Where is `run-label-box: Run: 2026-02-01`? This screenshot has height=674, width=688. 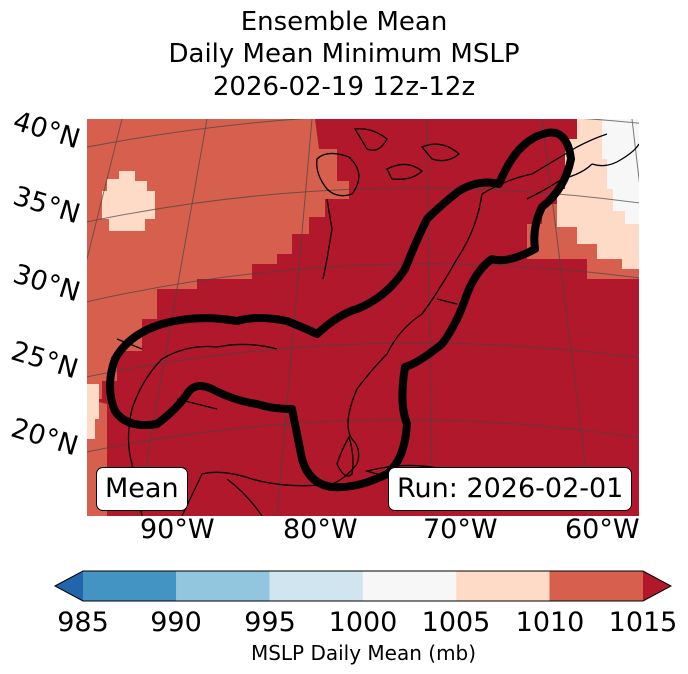
run-label-box: Run: 2026-02-01 is located at coordinates (510, 489).